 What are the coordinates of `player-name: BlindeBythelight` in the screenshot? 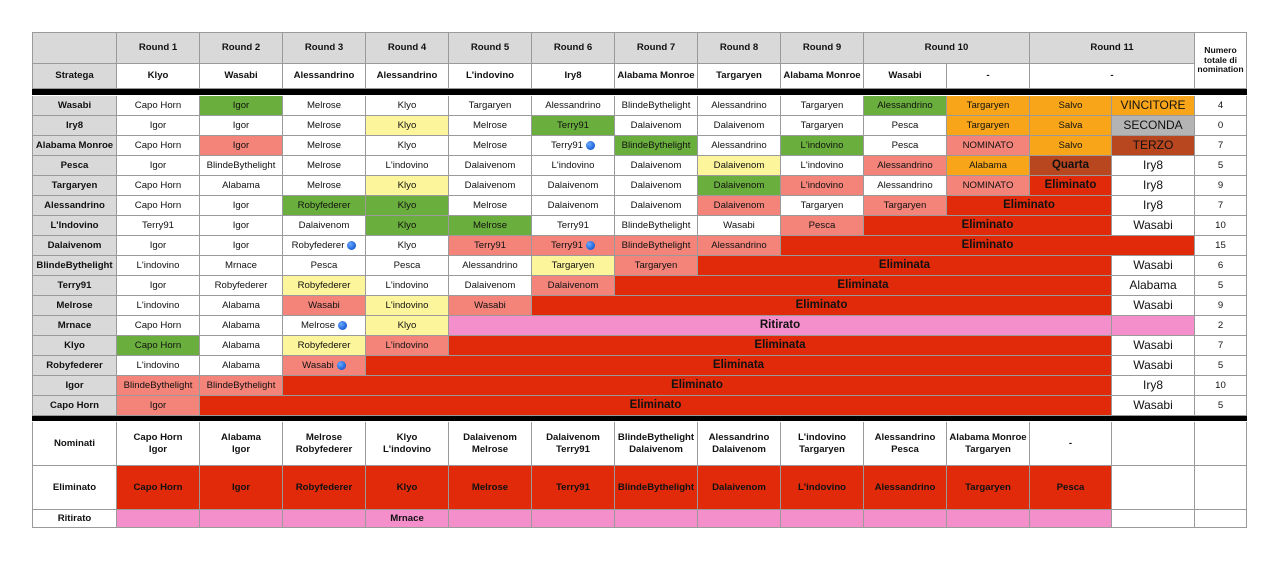 It's located at (74, 266).